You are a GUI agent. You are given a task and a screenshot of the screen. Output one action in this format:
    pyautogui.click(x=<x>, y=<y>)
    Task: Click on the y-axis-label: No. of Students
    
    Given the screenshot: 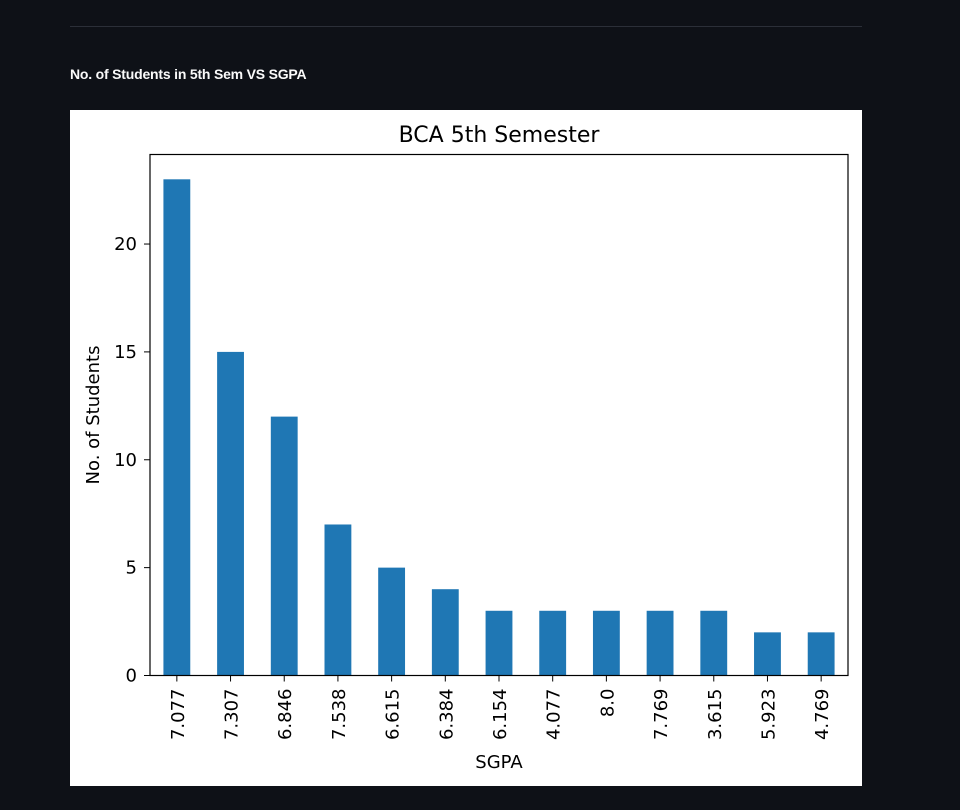 What is the action you would take?
    pyautogui.click(x=93, y=415)
    